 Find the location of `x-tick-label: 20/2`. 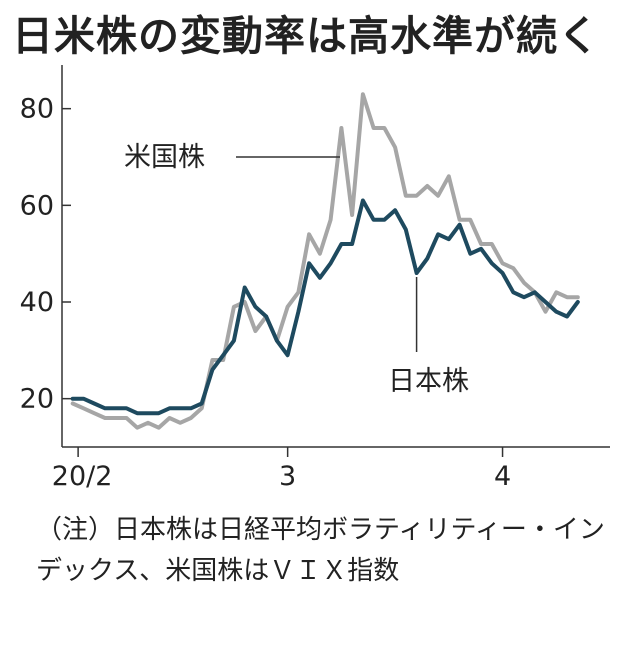

x-tick-label: 20/2 is located at coordinates (82, 476).